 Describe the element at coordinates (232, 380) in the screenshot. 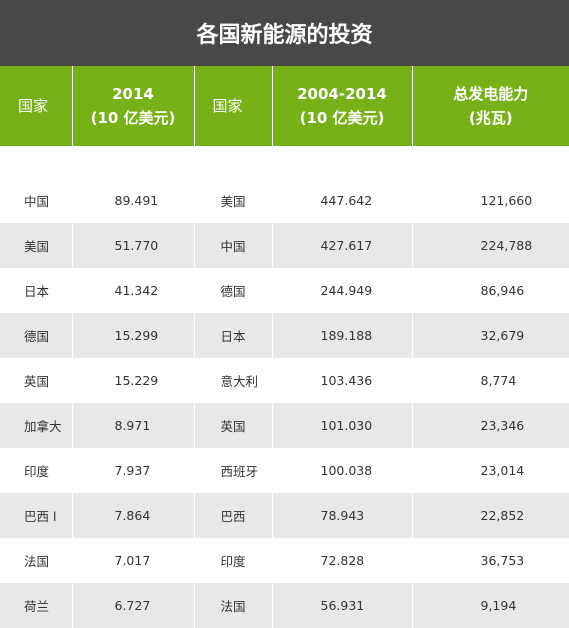

I see `cell-country-2: 意大利` at that location.